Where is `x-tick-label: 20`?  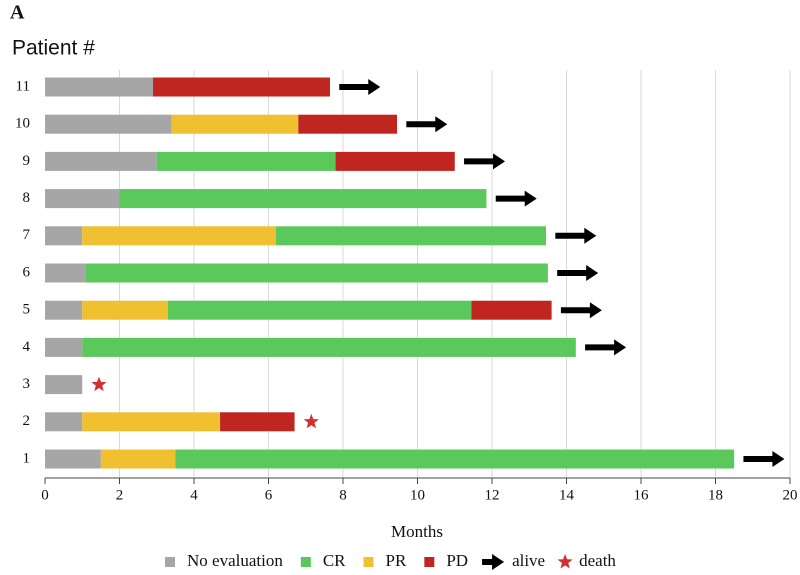
x-tick-label: 20 is located at coordinates (790, 495).